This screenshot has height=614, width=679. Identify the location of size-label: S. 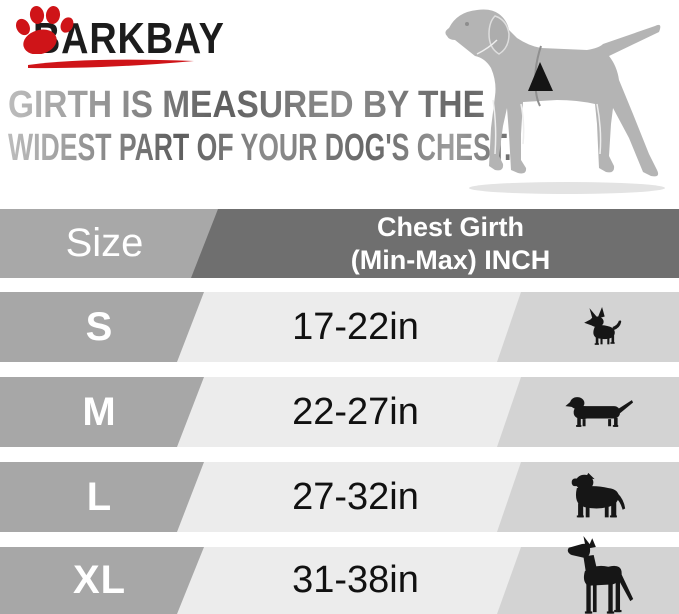
(99, 326).